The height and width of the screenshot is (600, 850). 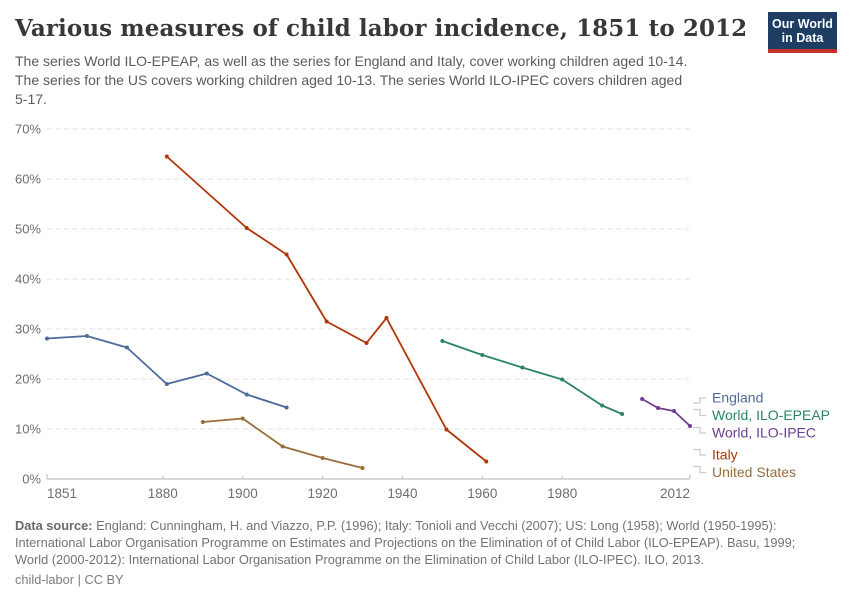 What do you see at coordinates (725, 455) in the screenshot?
I see `legend-label-italy: Italy` at bounding box center [725, 455].